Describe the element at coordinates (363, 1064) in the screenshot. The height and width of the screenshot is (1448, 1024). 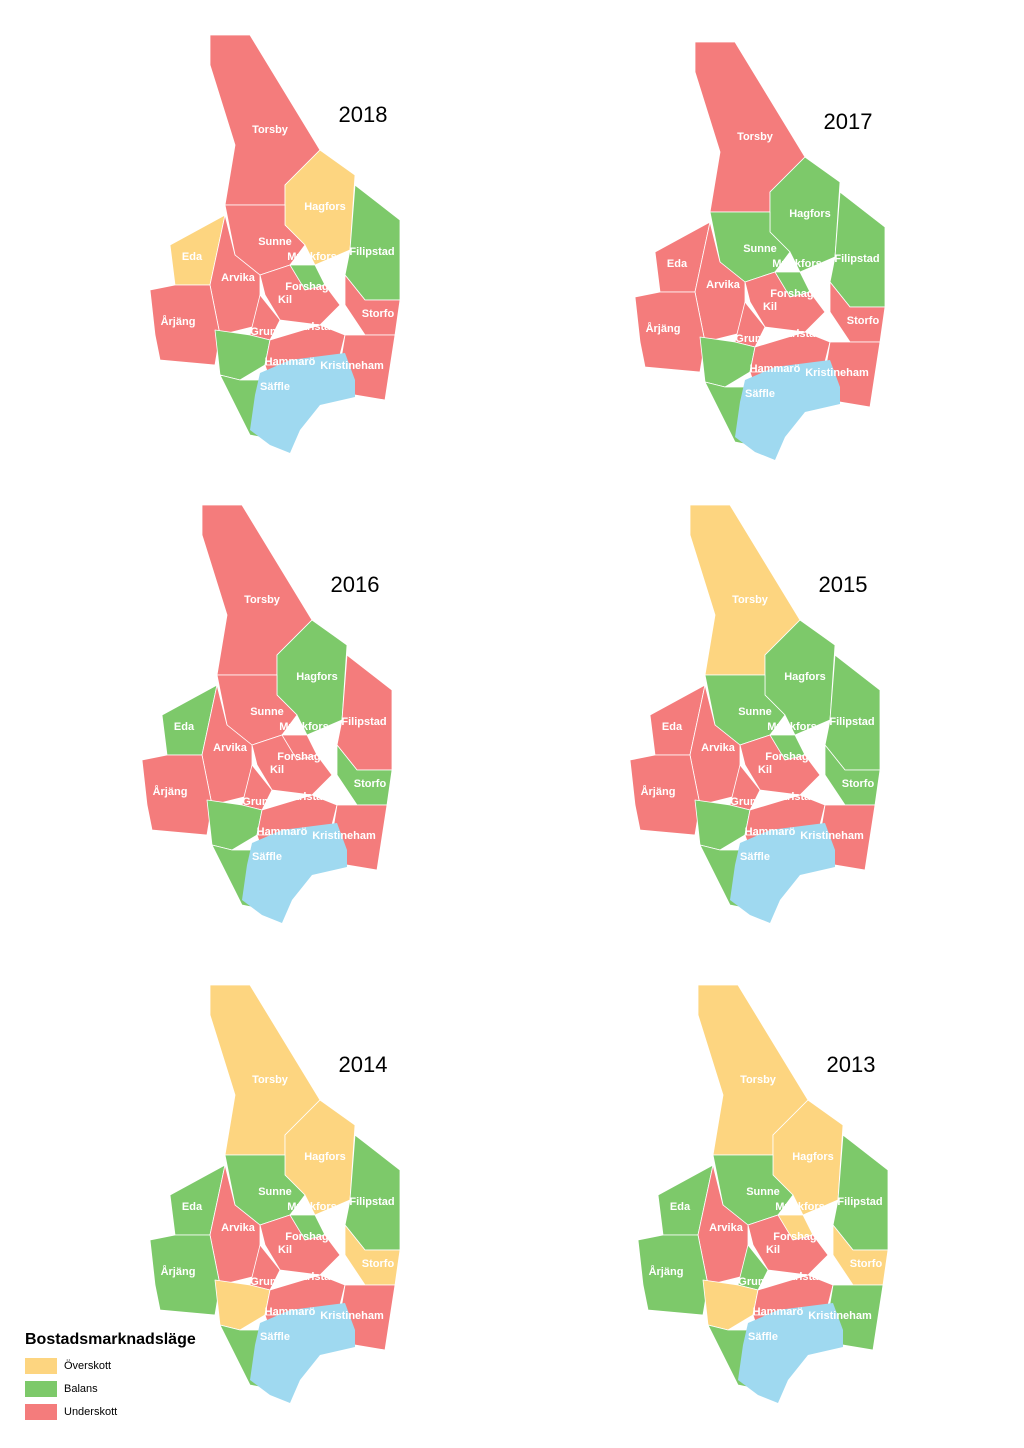
I see `year-label: 2014` at that location.